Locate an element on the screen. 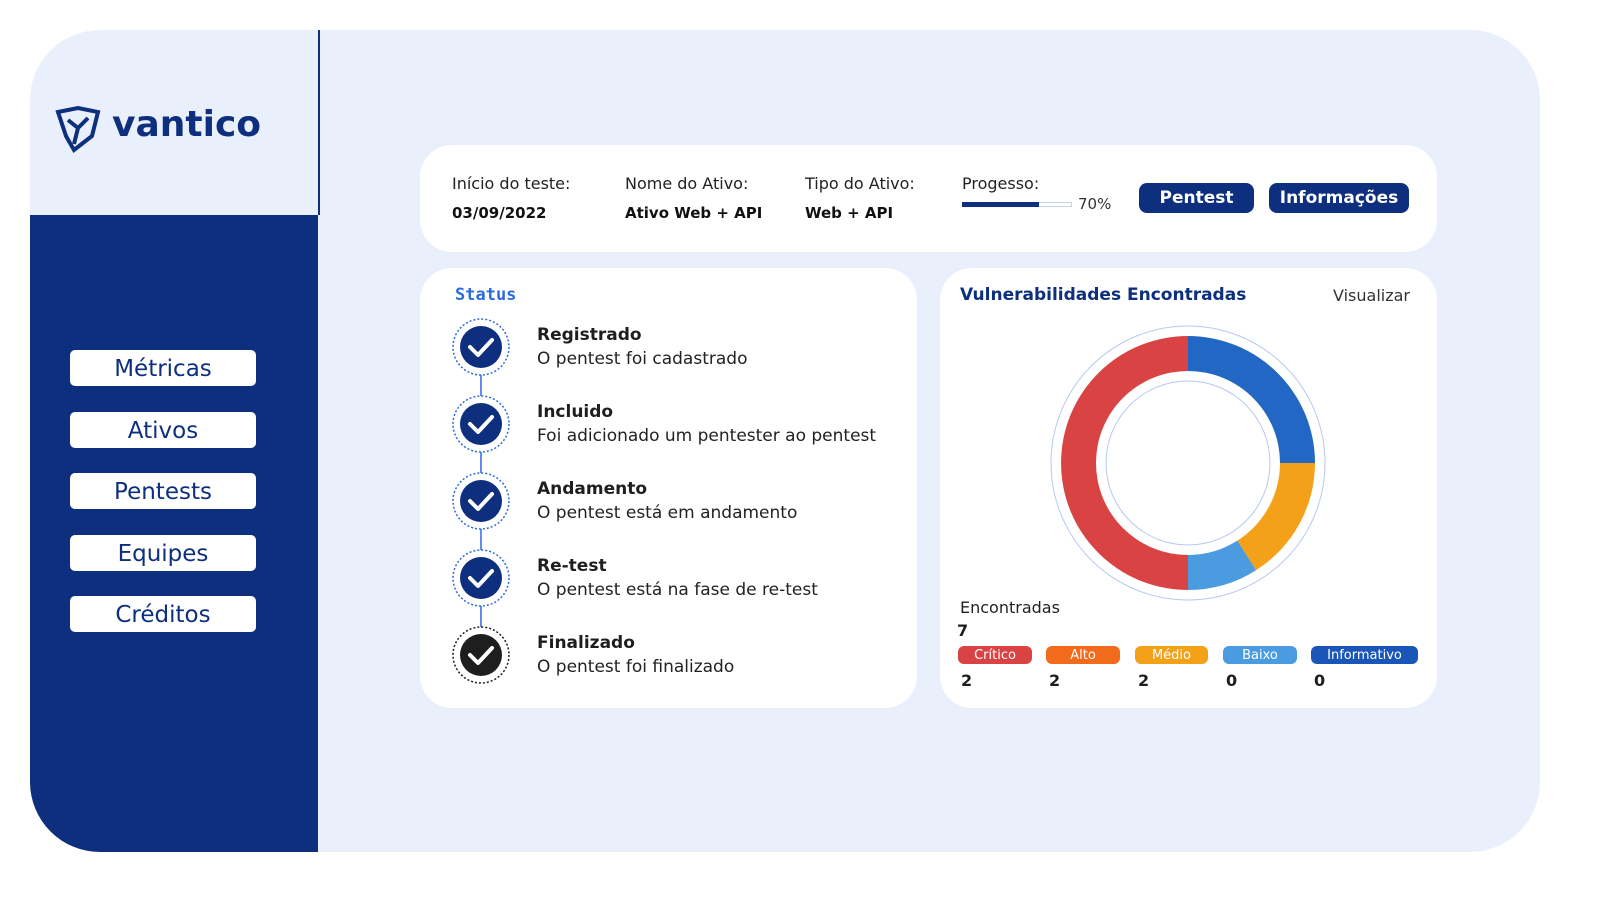  field-value: Ativo Web + API is located at coordinates (694, 213).